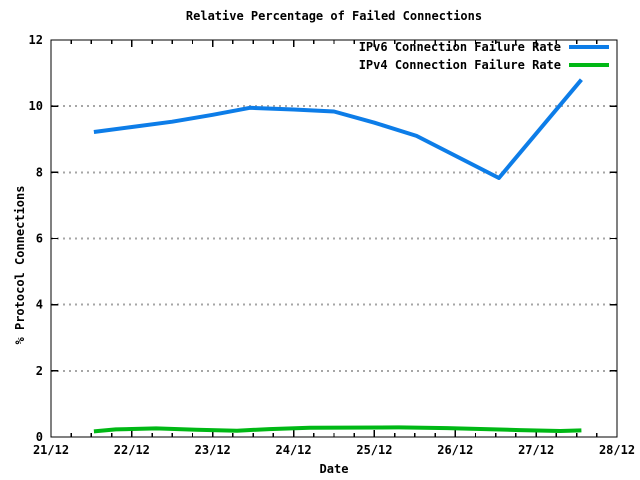 This screenshot has height=480, width=640. Describe the element at coordinates (51, 450) in the screenshot. I see `x-tick-label: 21/12` at that location.